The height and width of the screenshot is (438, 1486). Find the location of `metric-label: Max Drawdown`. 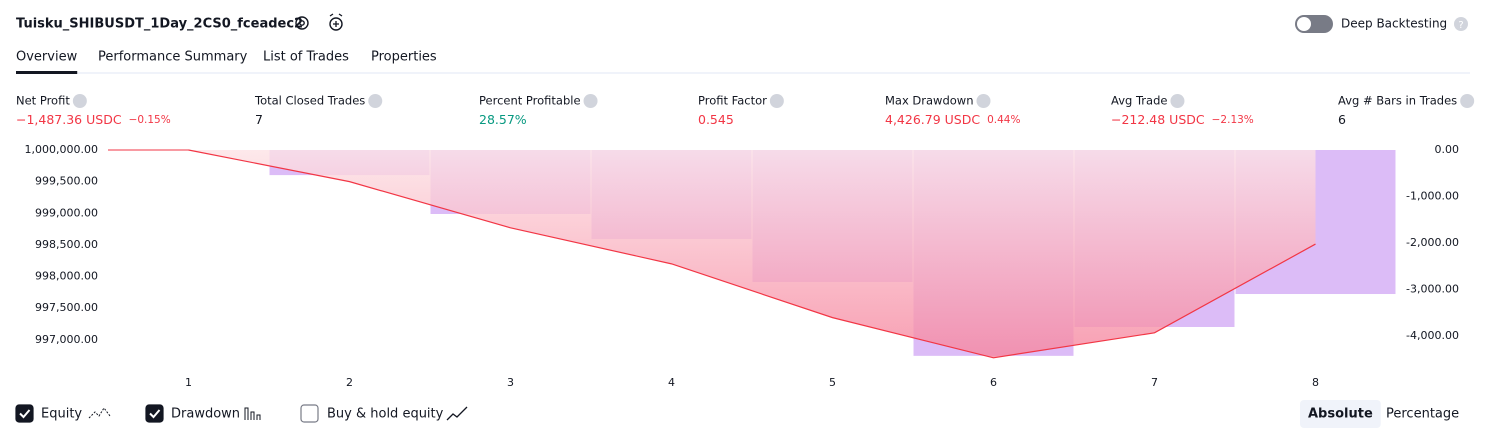

metric-label: Max Drawdown is located at coordinates (929, 101).